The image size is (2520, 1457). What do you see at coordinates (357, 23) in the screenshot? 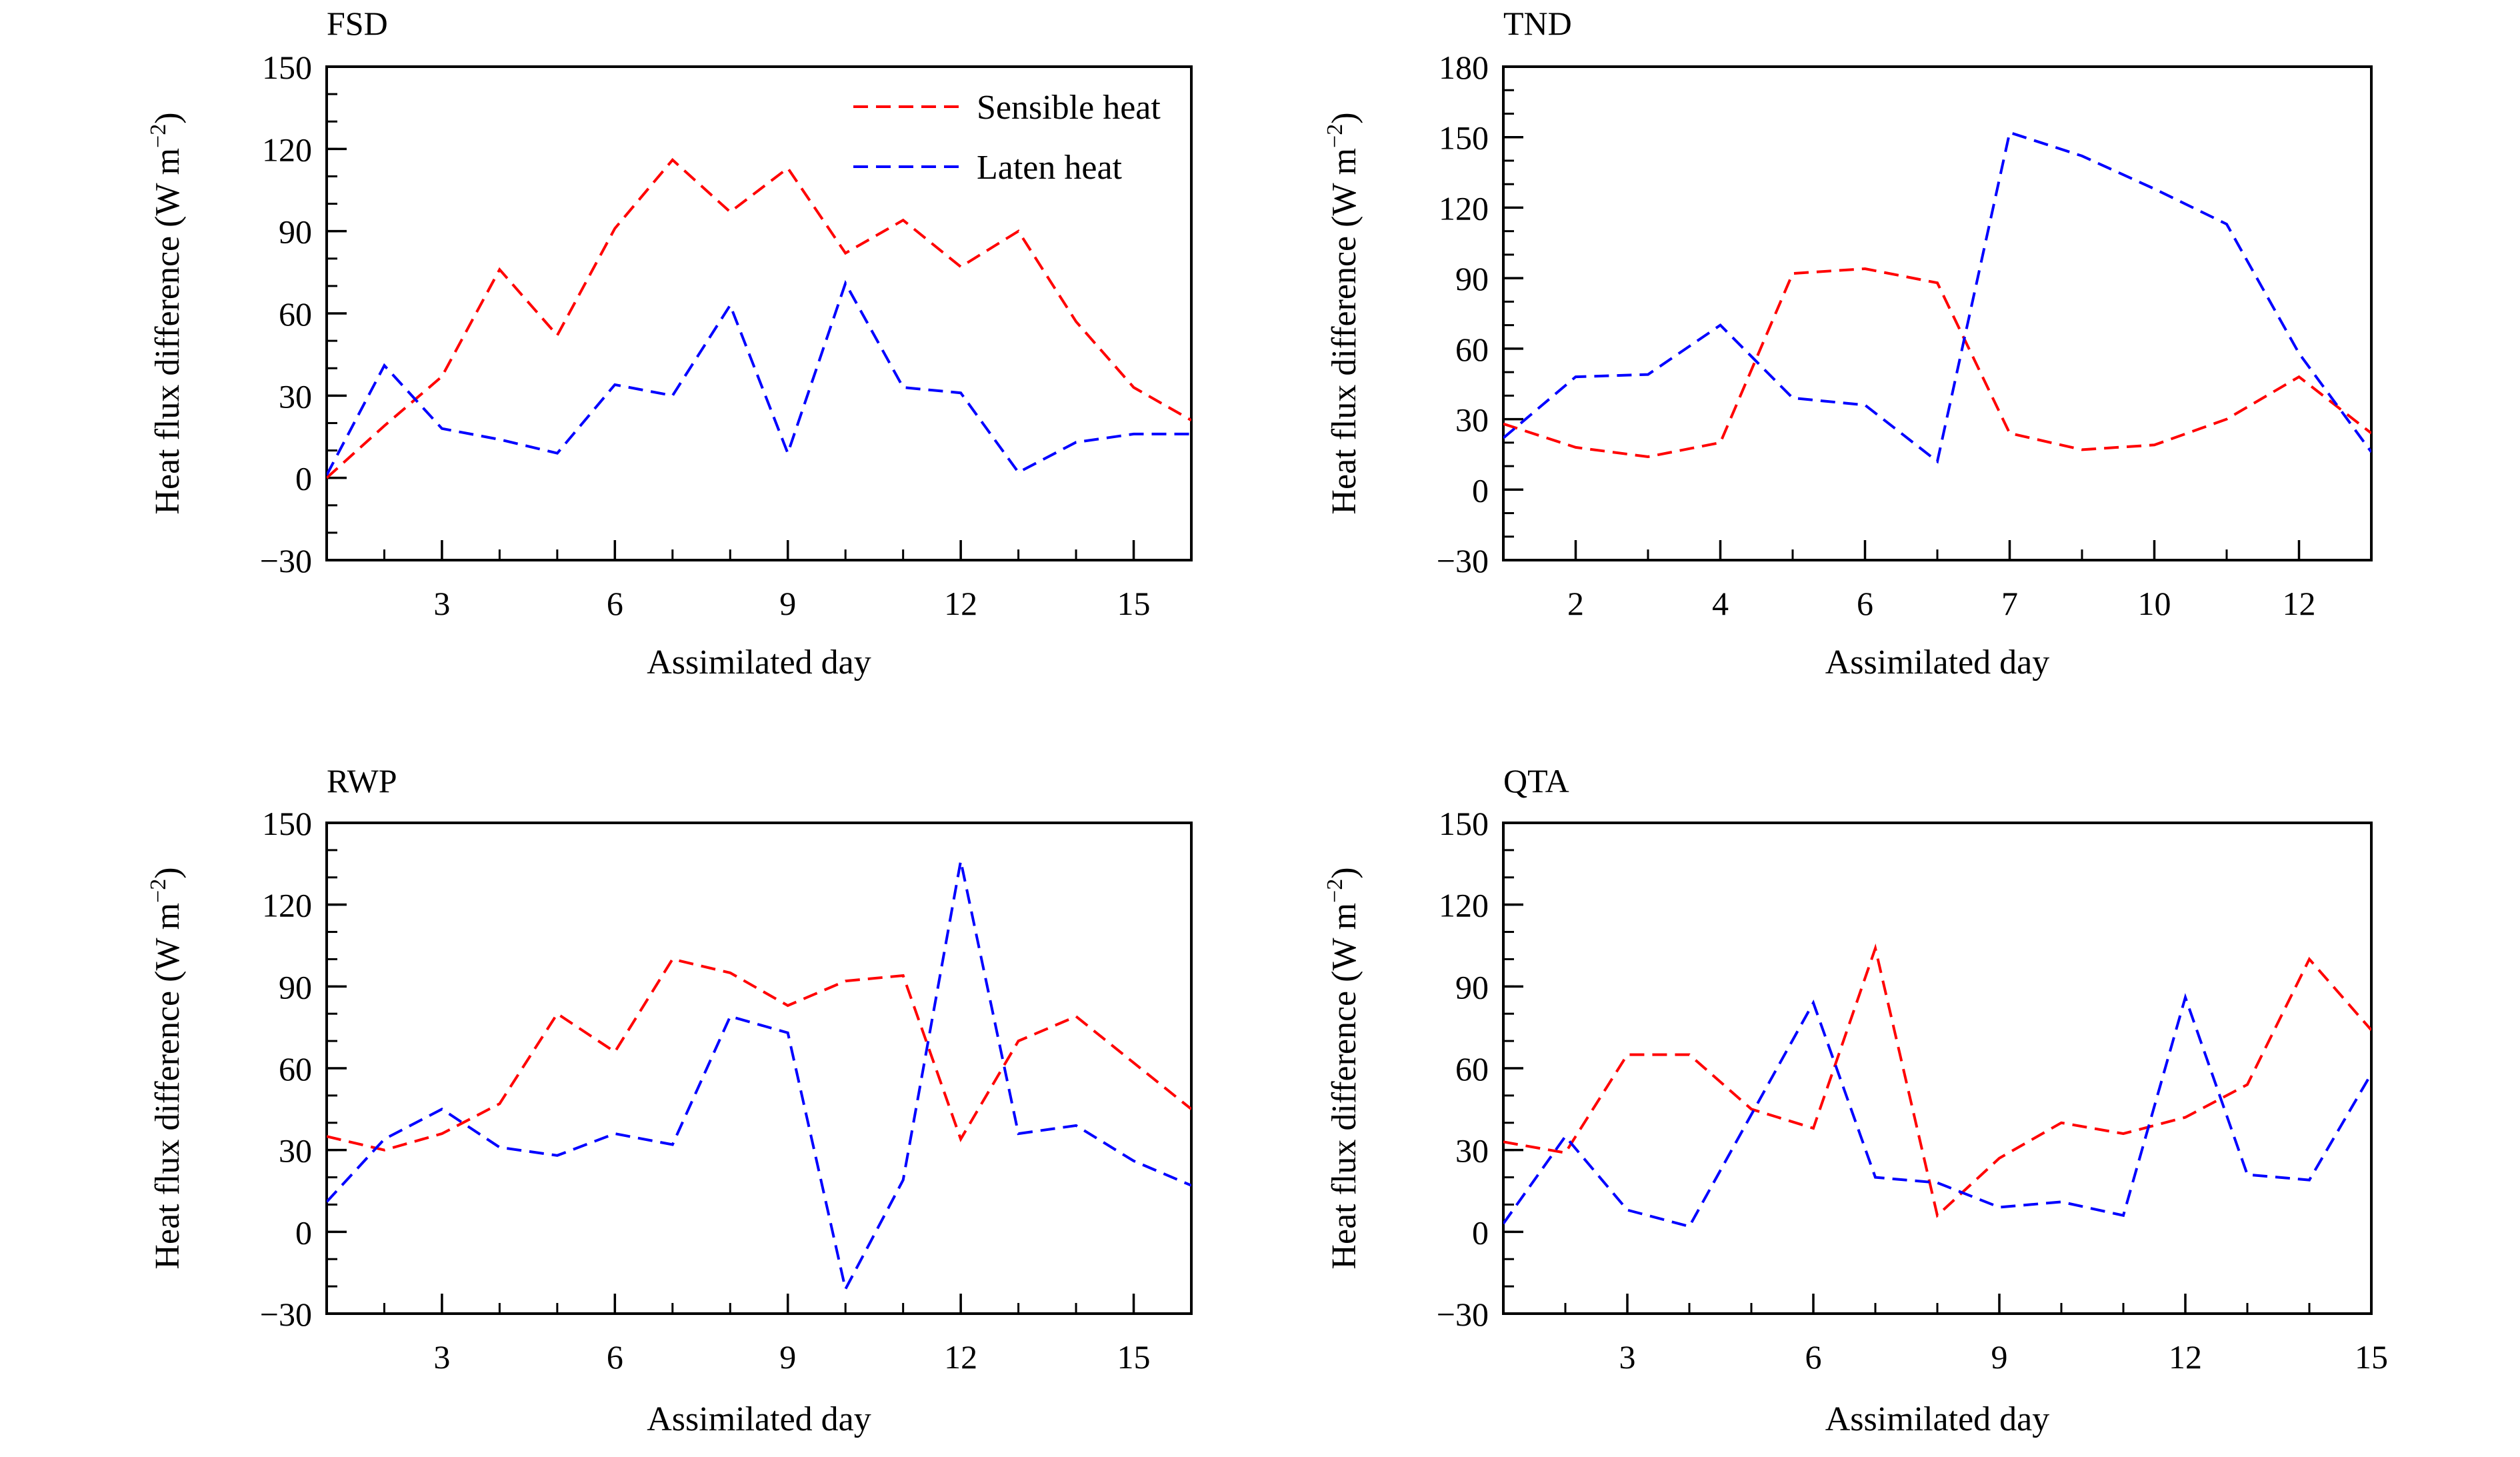
I see `panel-label: FSD` at bounding box center [357, 23].